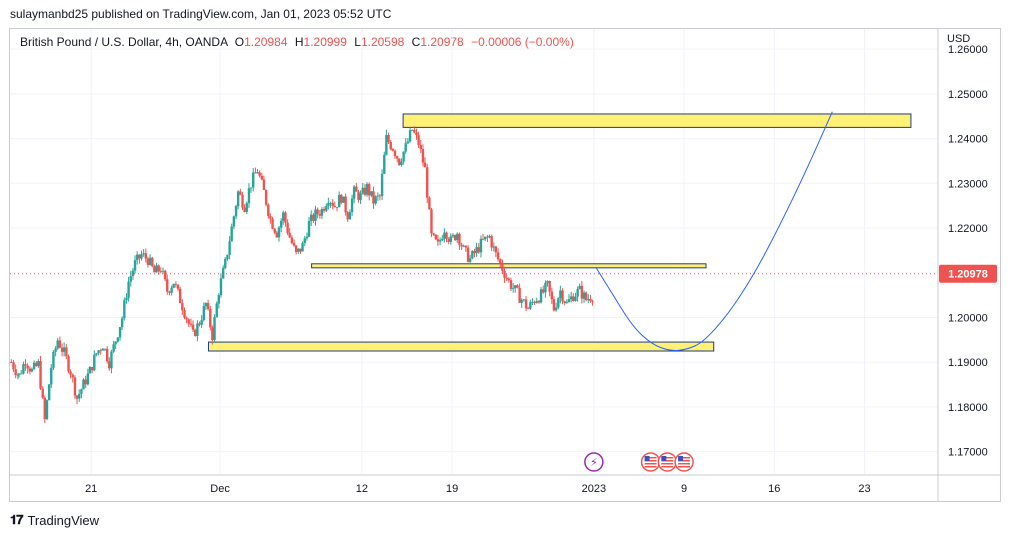  What do you see at coordinates (461, 346) in the screenshot?
I see `support-zone` at bounding box center [461, 346].